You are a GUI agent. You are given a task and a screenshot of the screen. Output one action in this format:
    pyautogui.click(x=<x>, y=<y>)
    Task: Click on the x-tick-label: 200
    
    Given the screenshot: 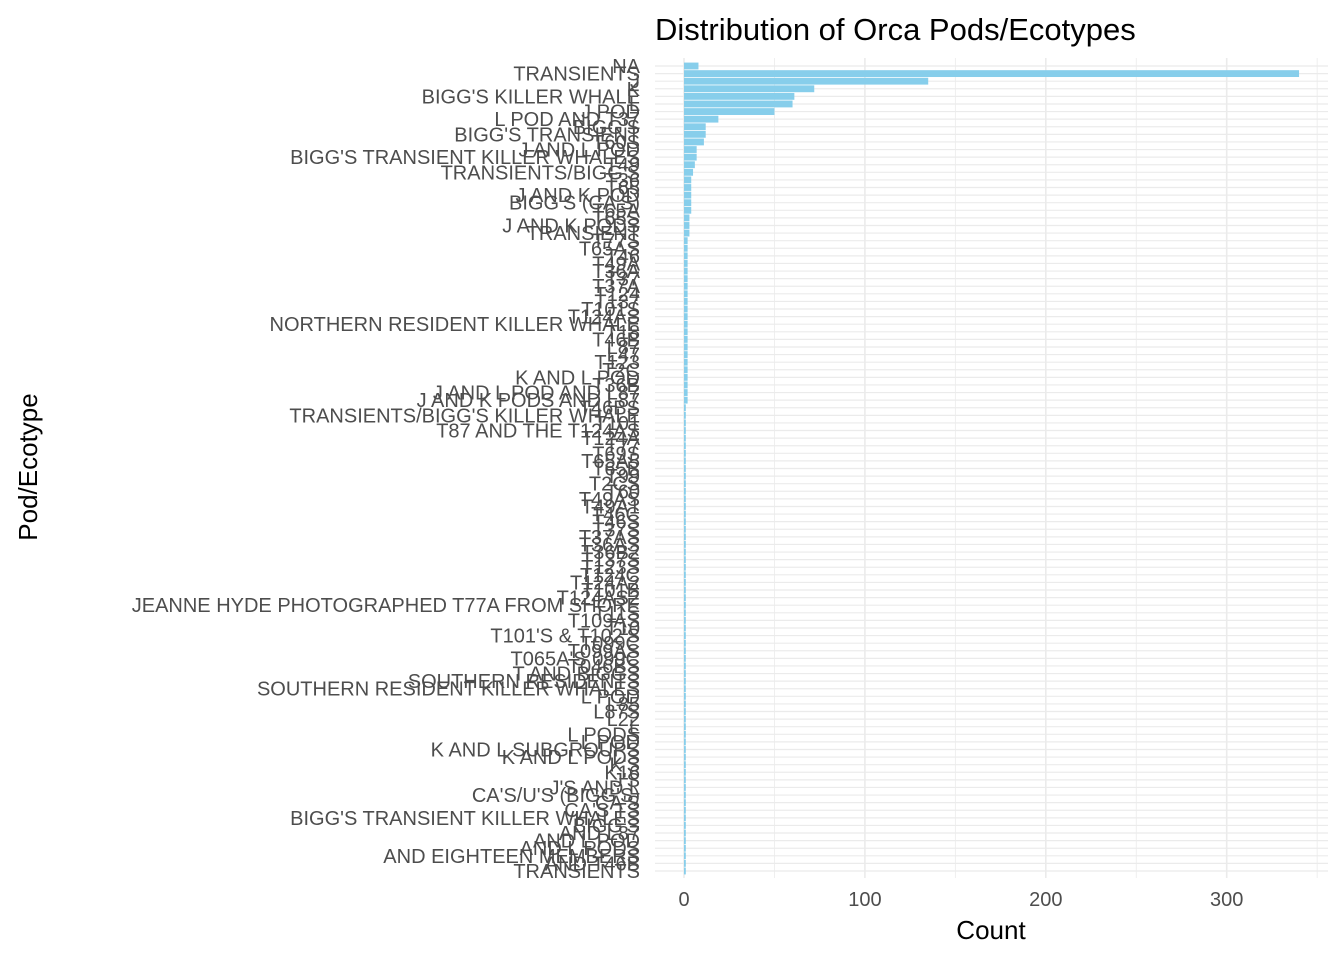 What is the action you would take?
    pyautogui.click(x=1045, y=900)
    